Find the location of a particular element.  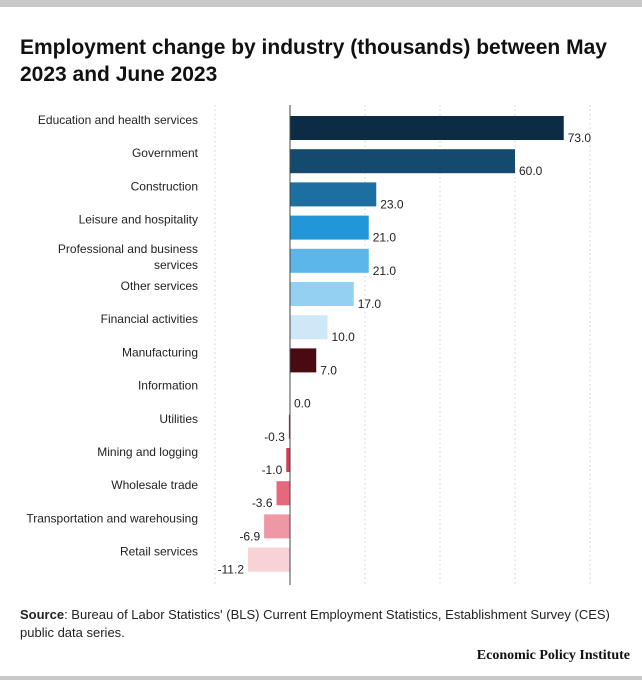

value-label: 17.0 is located at coordinates (370, 304).